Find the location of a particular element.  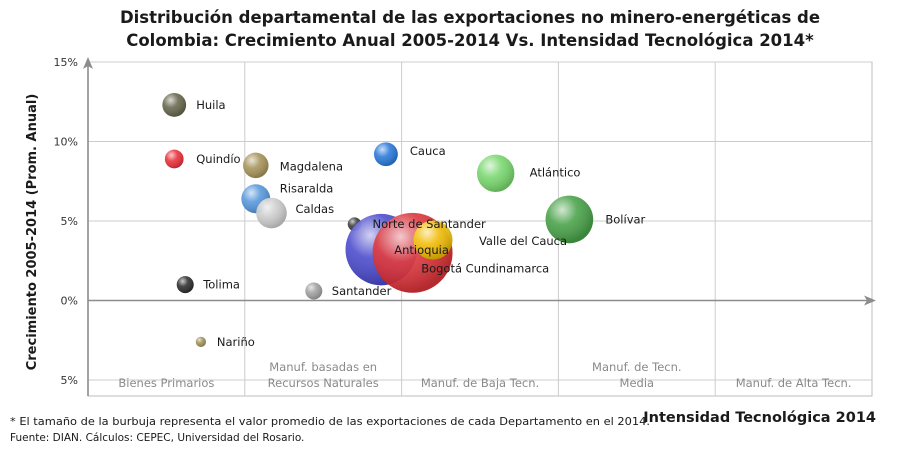

bubble-label-2: Tolima is located at coordinates (221, 285).